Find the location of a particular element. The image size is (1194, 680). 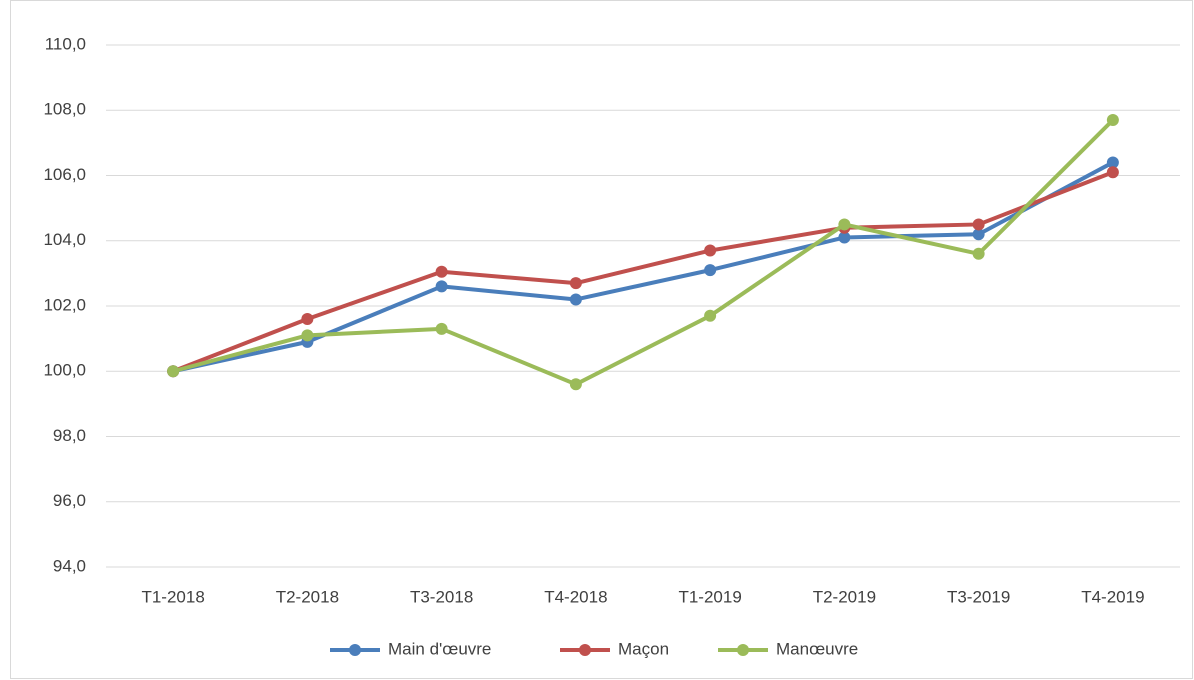

y-tick-label: 96,0 is located at coordinates (69, 500).